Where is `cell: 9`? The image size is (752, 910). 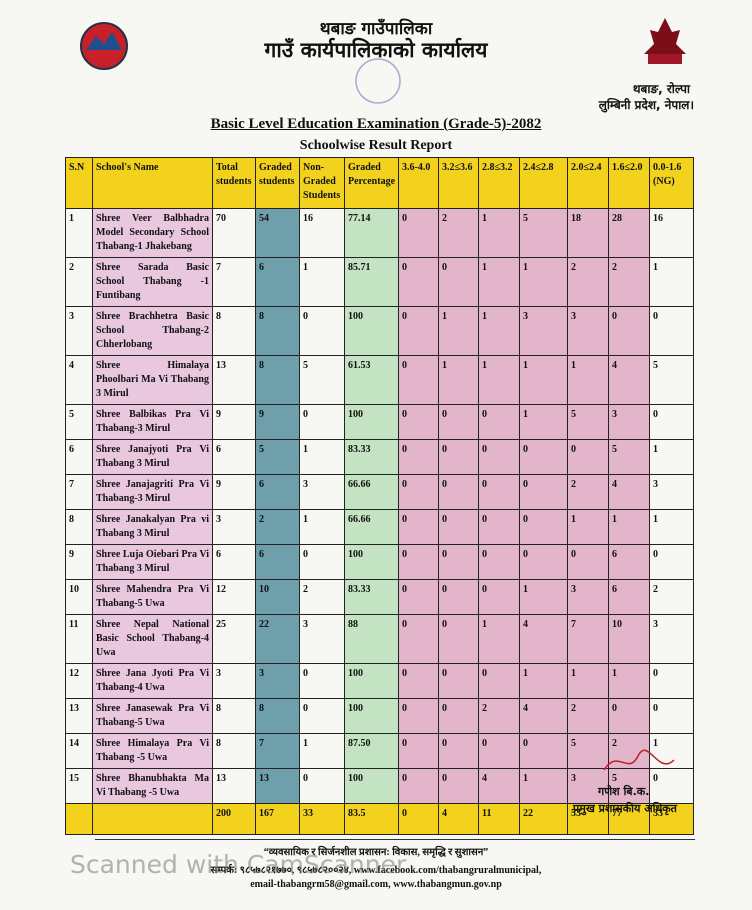 cell: 9 is located at coordinates (234, 422).